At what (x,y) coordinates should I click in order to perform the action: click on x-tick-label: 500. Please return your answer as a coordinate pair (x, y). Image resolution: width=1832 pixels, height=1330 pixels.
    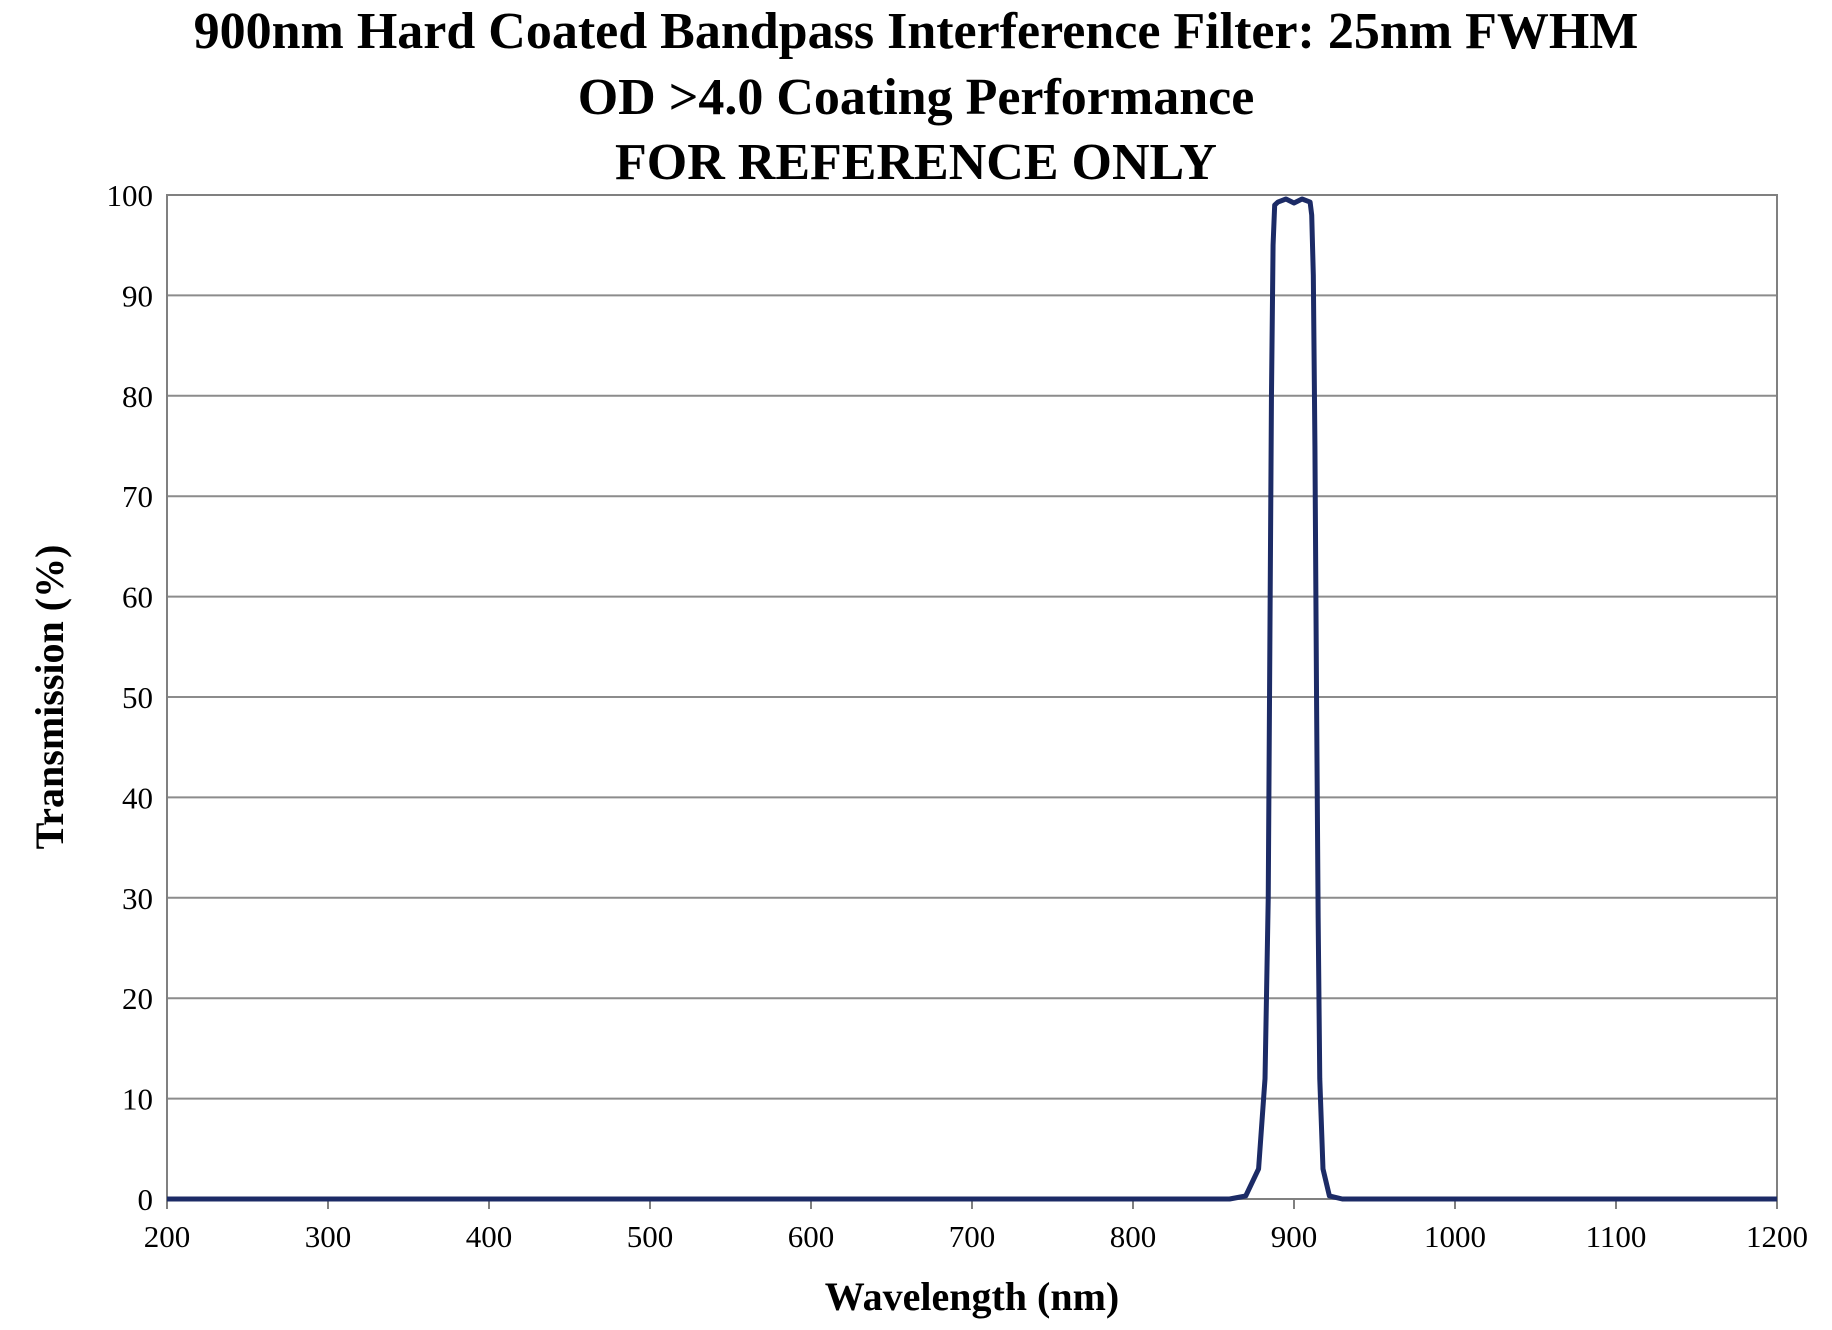
    Looking at the image, I should click on (650, 1236).